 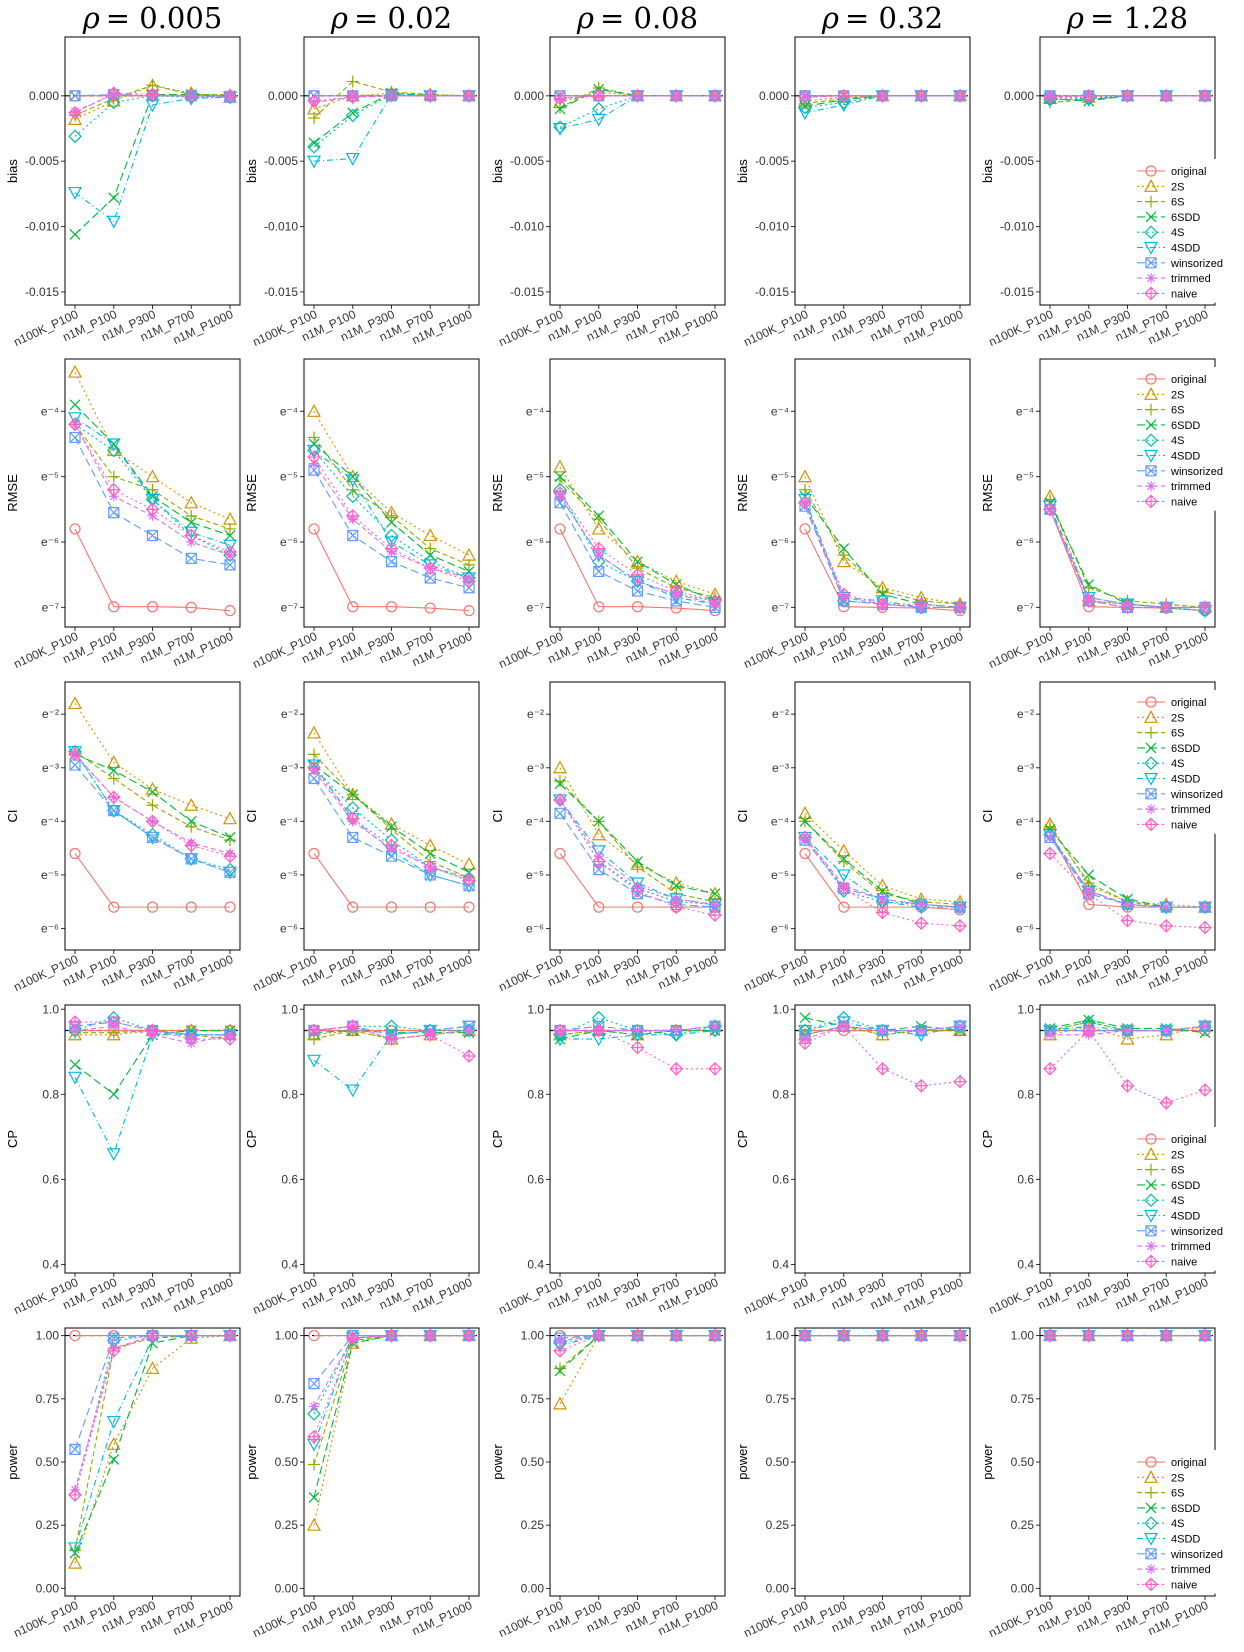 I want to click on series-6SDD, so click(x=152, y=1444).